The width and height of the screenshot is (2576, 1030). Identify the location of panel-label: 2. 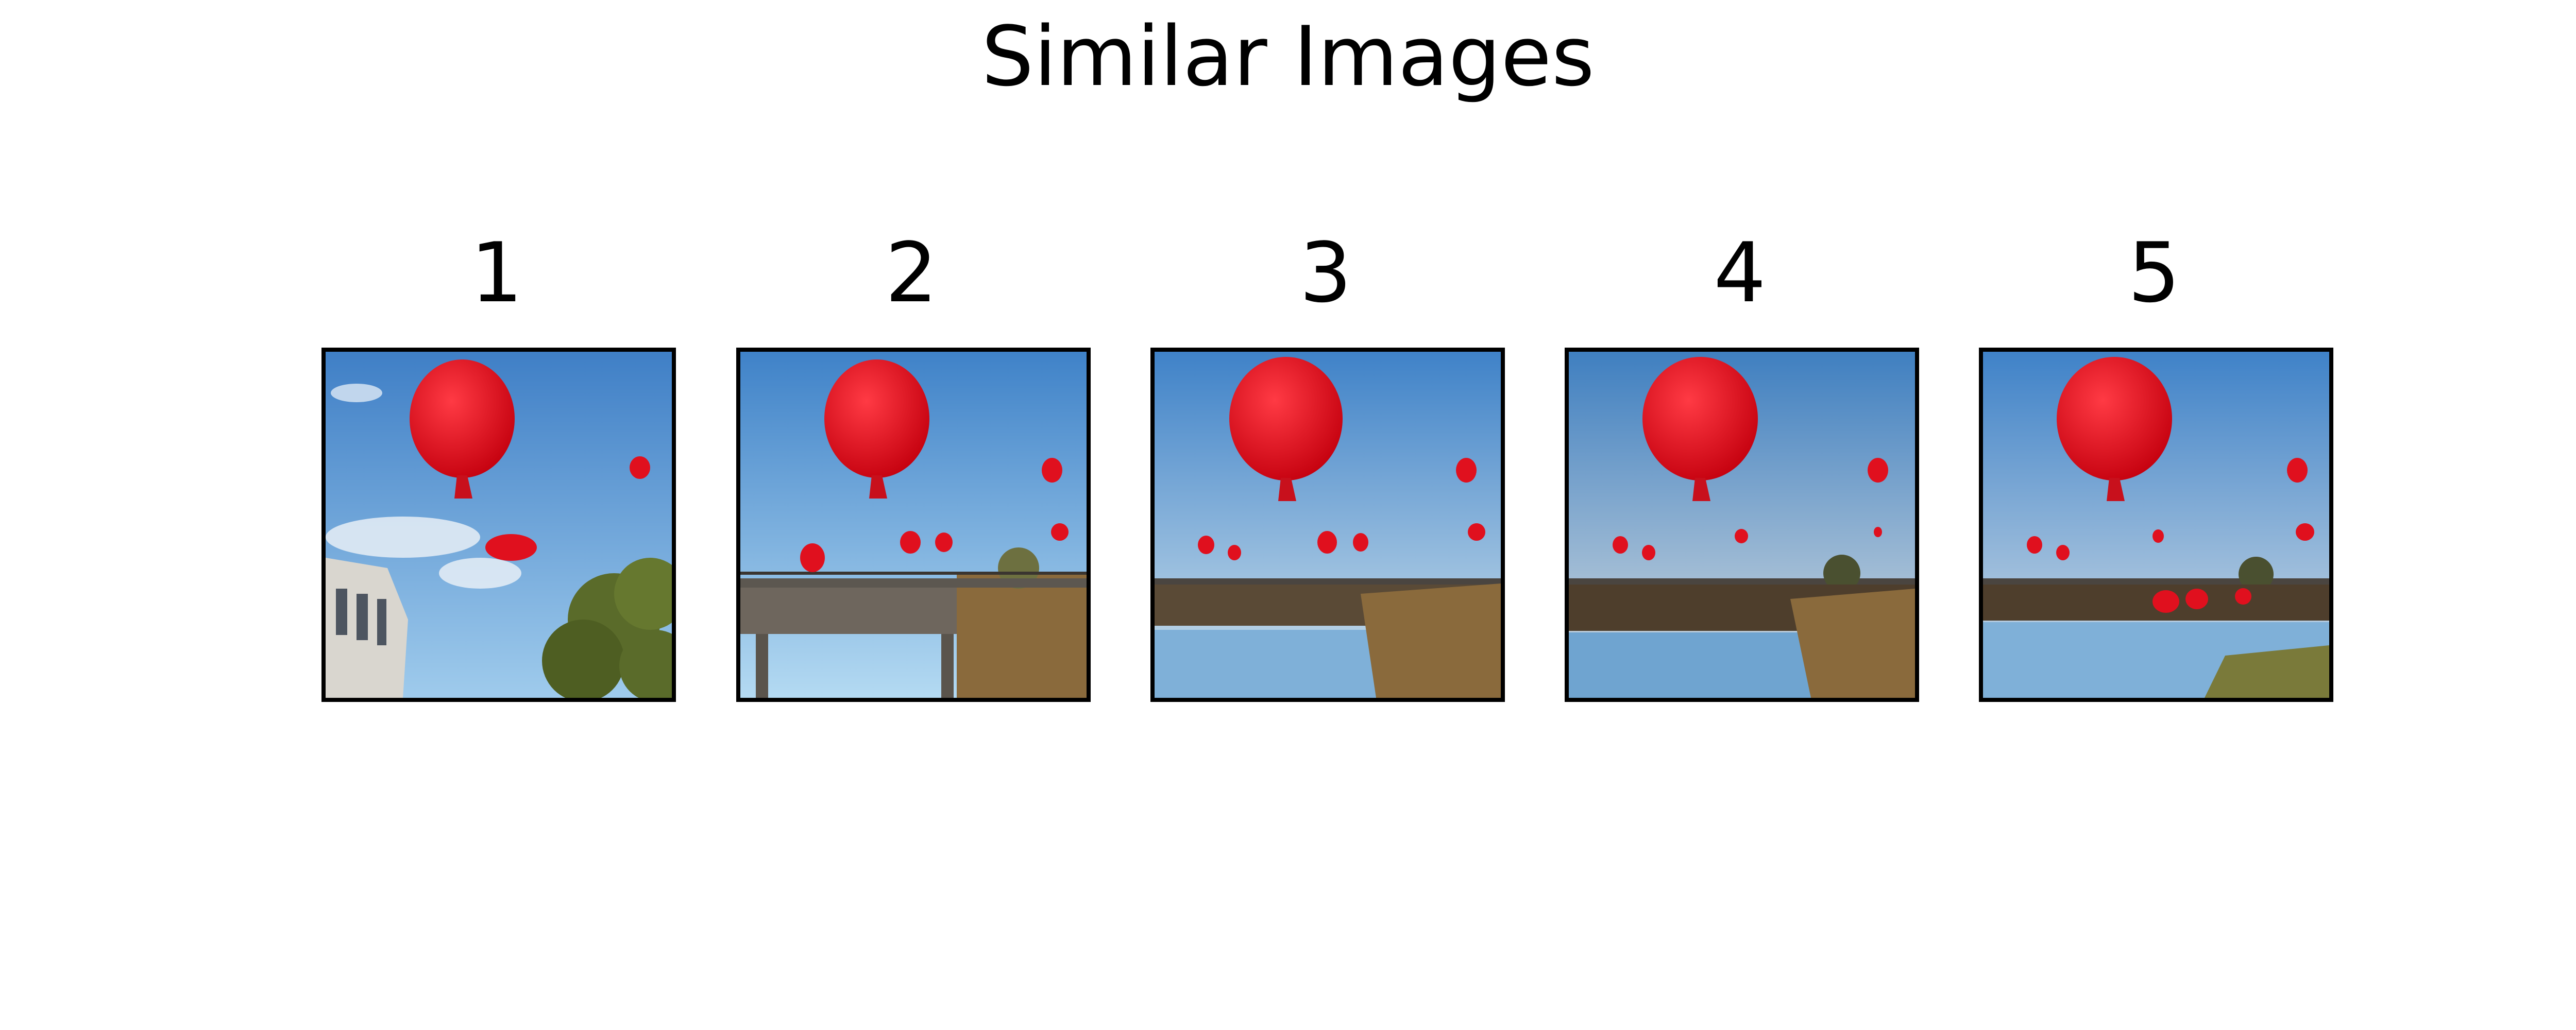
(911, 273).